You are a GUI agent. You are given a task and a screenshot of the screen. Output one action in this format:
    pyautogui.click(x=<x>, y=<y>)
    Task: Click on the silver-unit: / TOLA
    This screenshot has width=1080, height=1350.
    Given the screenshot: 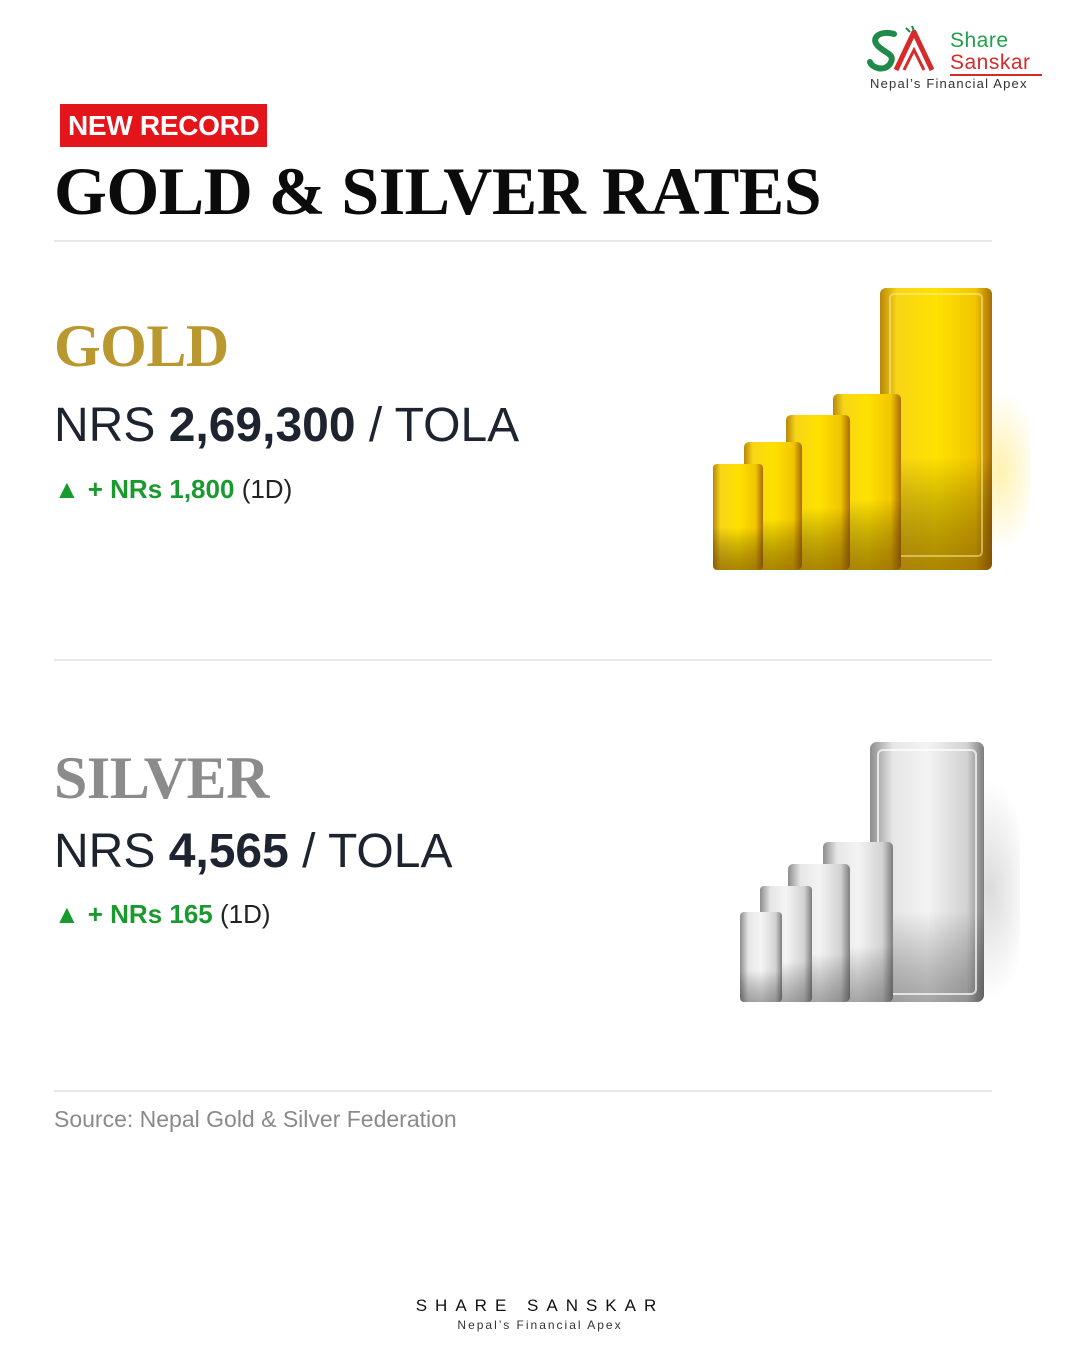 What is the action you would take?
    pyautogui.click(x=377, y=851)
    